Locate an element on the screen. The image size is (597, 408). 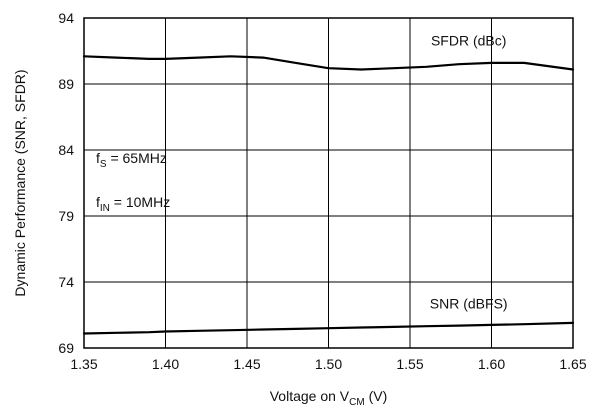
x-tick-label: 1.40 is located at coordinates (165, 364).